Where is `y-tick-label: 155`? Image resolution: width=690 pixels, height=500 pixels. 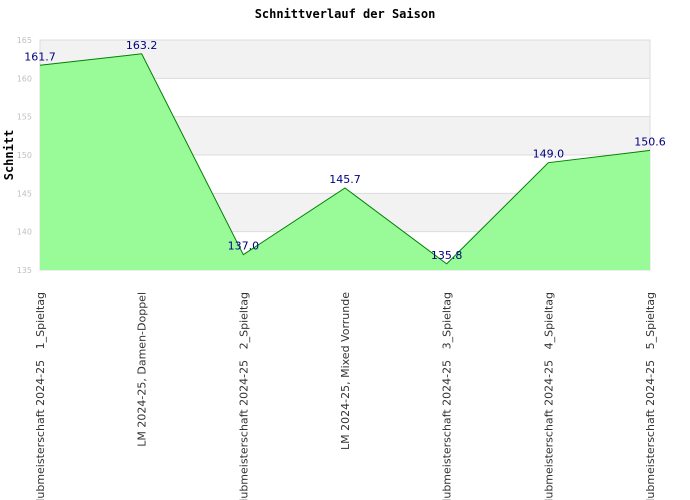 y-tick-label: 155 is located at coordinates (24, 117).